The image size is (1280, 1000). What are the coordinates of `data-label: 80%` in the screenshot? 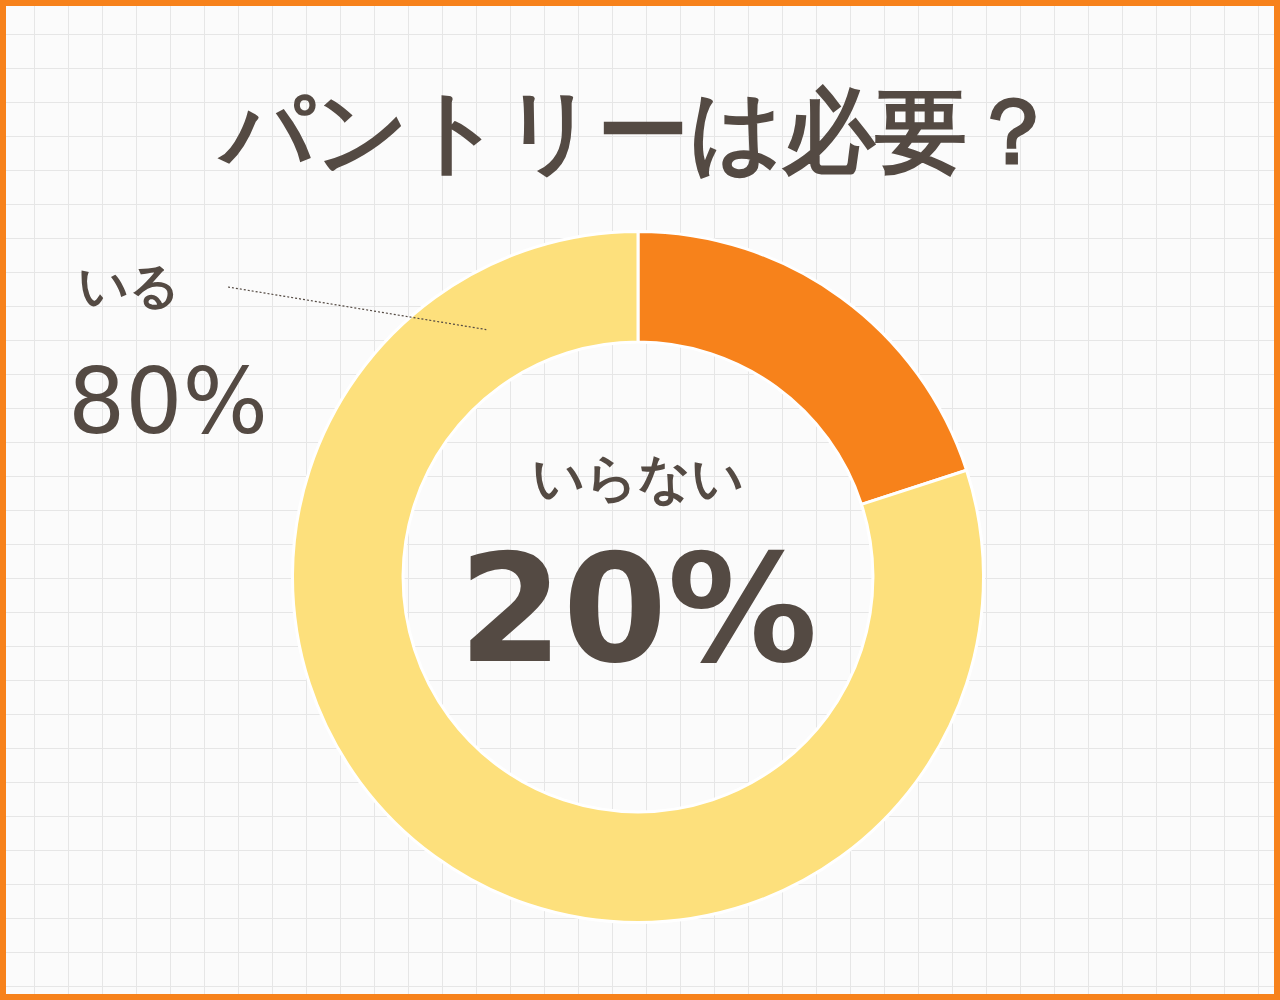 It's located at (168, 402).